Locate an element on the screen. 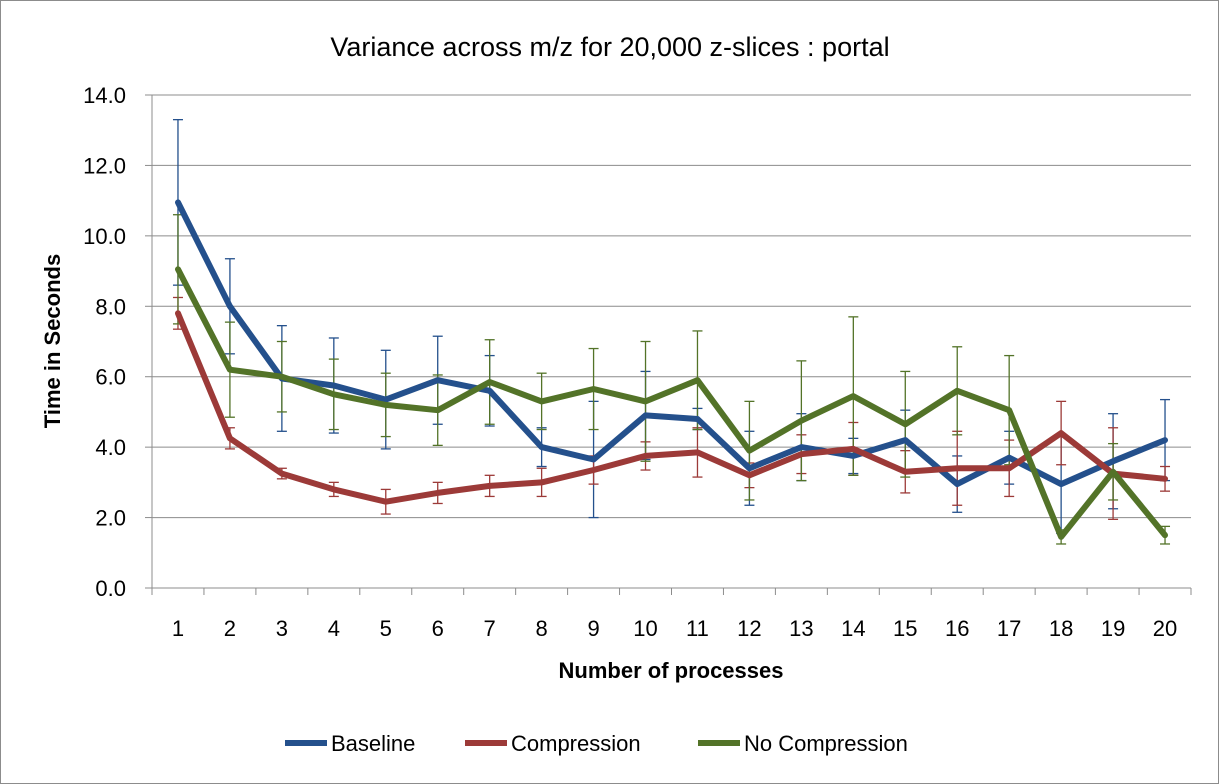 Image resolution: width=1219 pixels, height=784 pixels. x-tick-label: 4 is located at coordinates (334, 628).